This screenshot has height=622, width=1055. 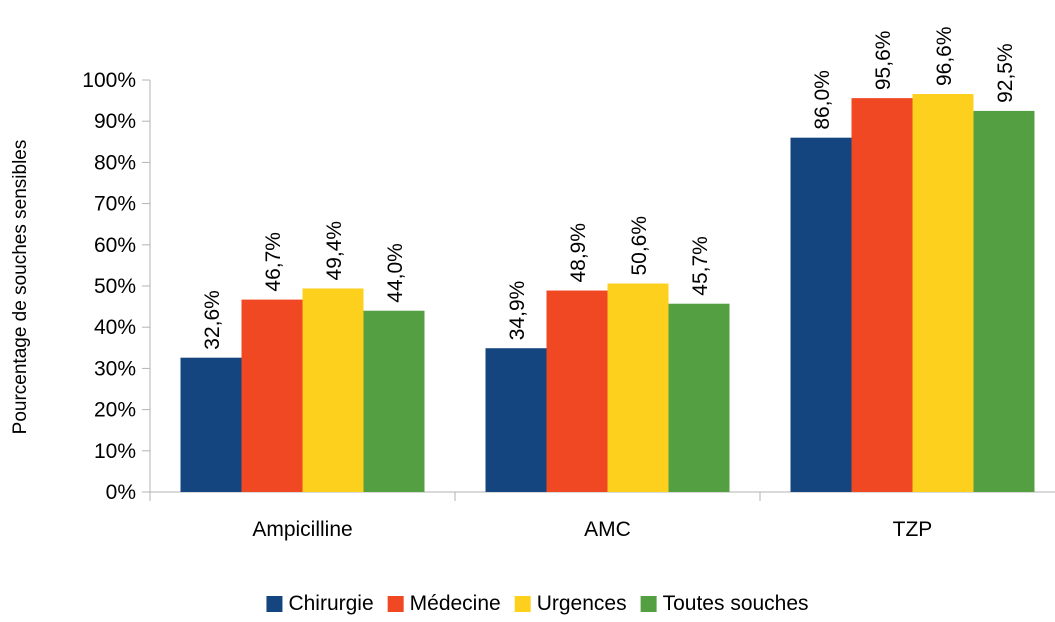 What do you see at coordinates (115, 204) in the screenshot?
I see `y-tick-label: 70%` at bounding box center [115, 204].